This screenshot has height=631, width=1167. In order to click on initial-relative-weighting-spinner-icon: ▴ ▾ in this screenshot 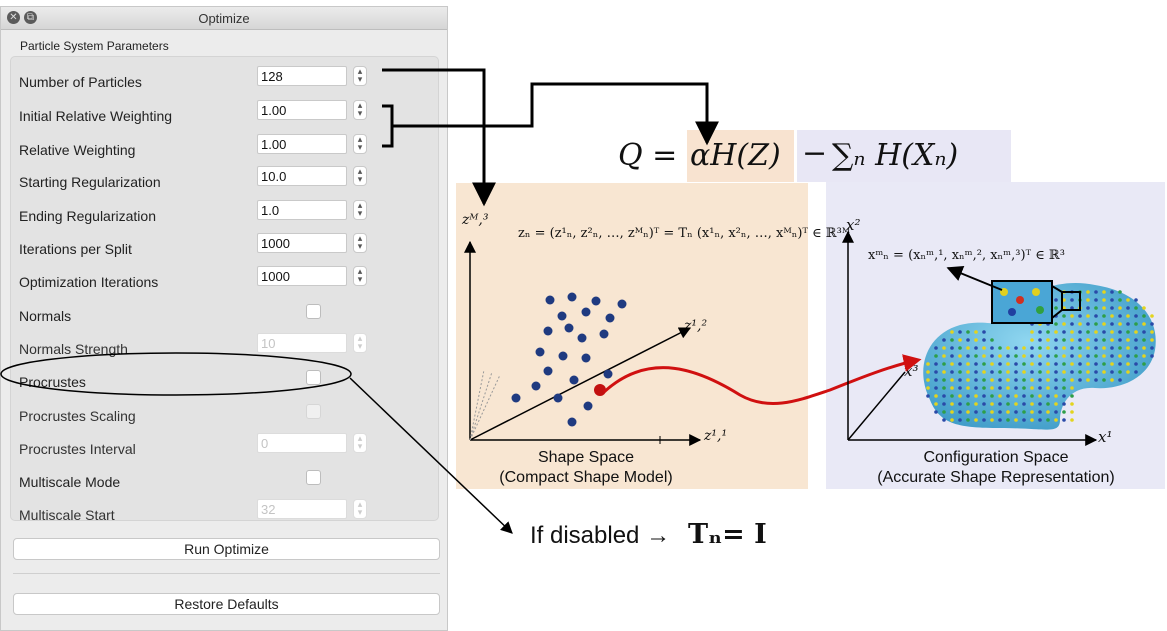, I will do `click(360, 110)`.